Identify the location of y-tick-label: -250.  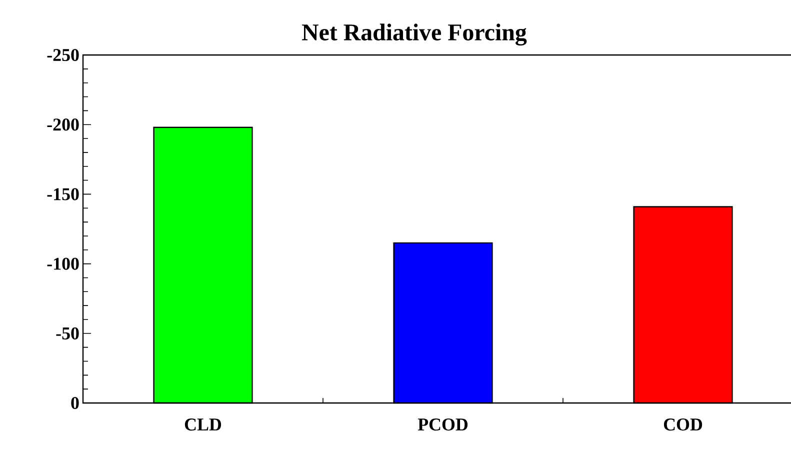
(63, 55).